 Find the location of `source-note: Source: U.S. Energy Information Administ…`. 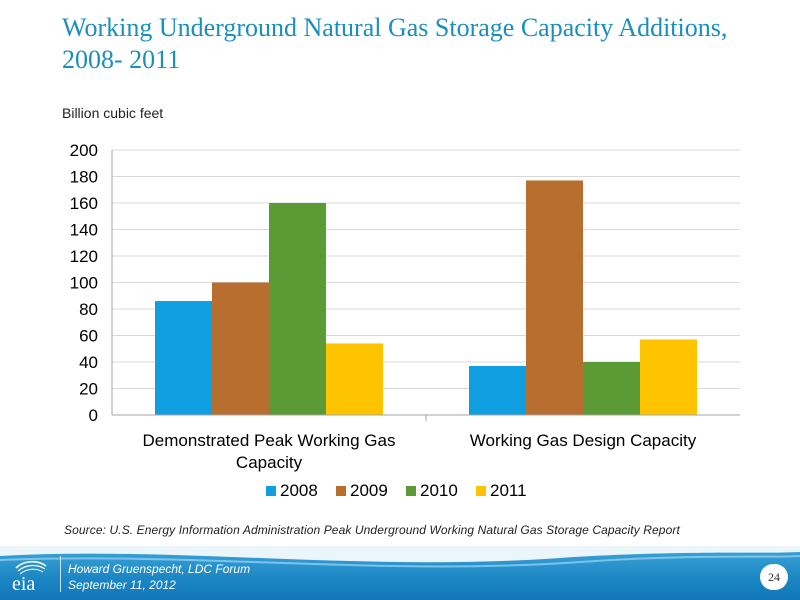

source-note: Source: U.S. Energy Information Administ… is located at coordinates (372, 530).